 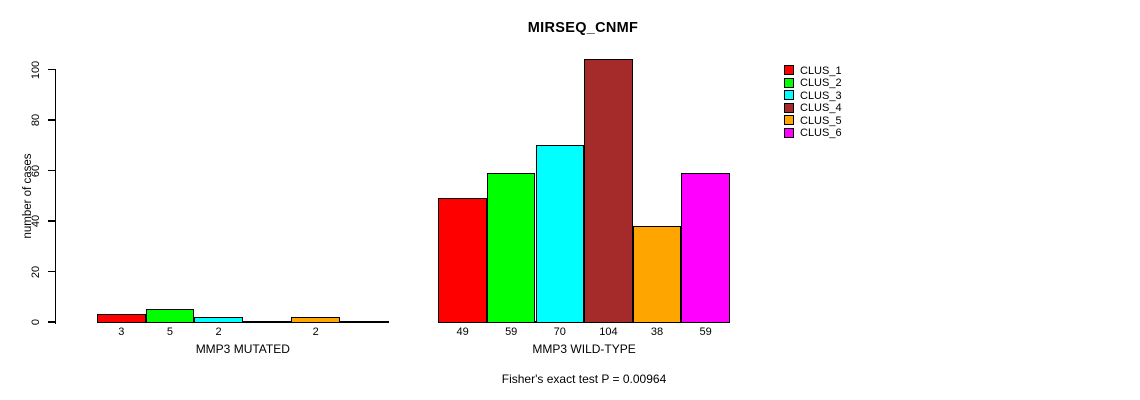 What do you see at coordinates (821, 120) in the screenshot?
I see `legend-label: CLUS_5` at bounding box center [821, 120].